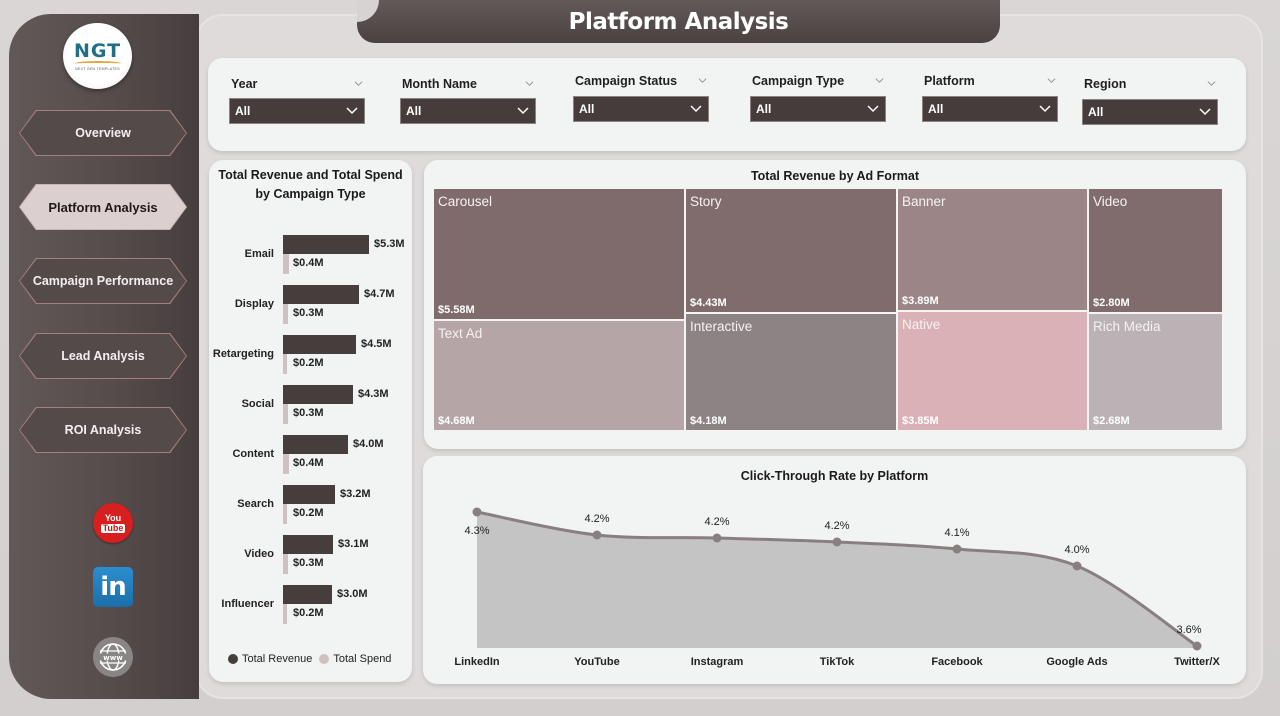 The image size is (1280, 716). I want to click on tile-label: Interactive, so click(721, 326).